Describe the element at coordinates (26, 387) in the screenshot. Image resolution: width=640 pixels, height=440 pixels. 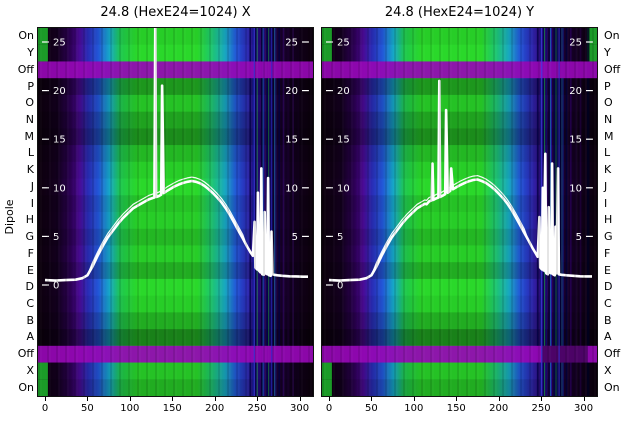
I see `dipole-label-left: On` at that location.